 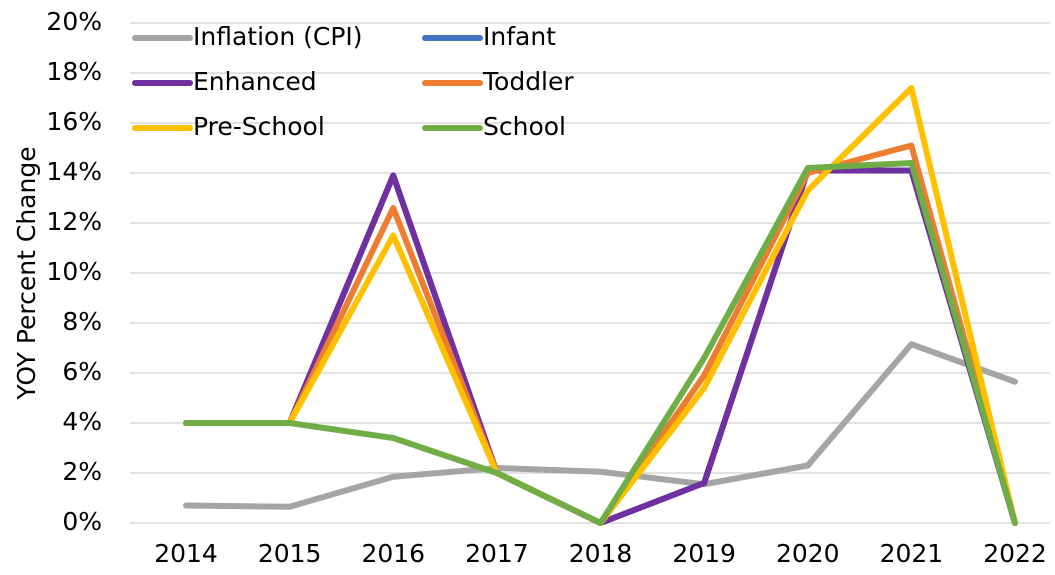 I want to click on legend-label: Toddler, so click(x=528, y=81).